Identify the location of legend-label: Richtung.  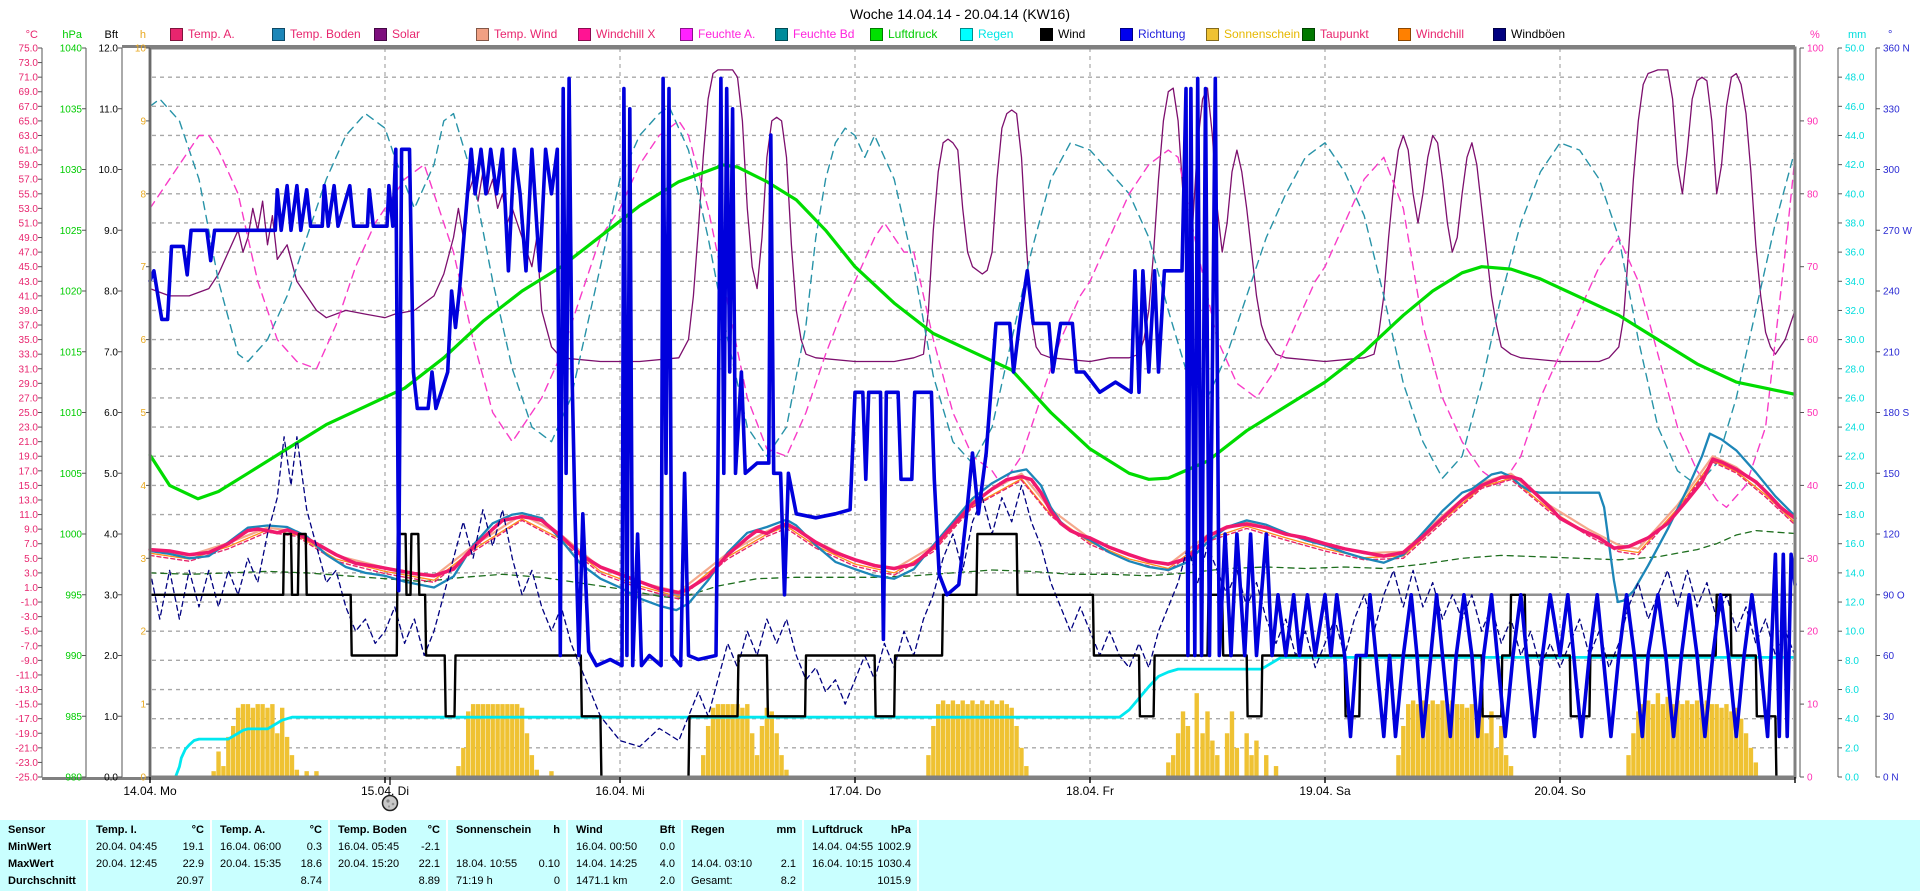
(1162, 34).